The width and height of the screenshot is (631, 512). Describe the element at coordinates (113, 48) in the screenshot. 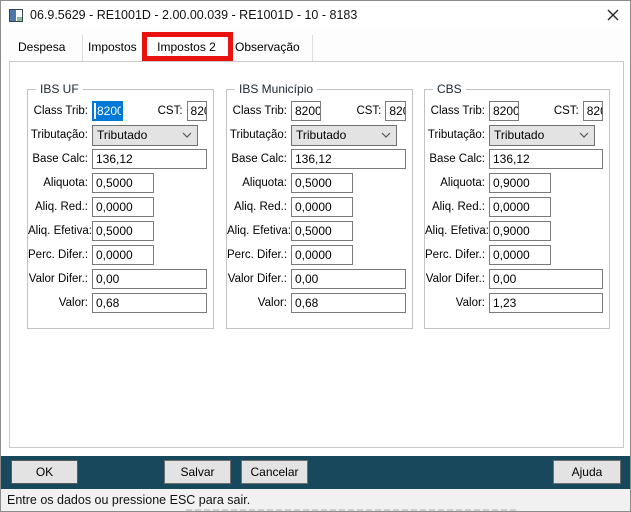

I see `tab-impostos: Impostos` at that location.